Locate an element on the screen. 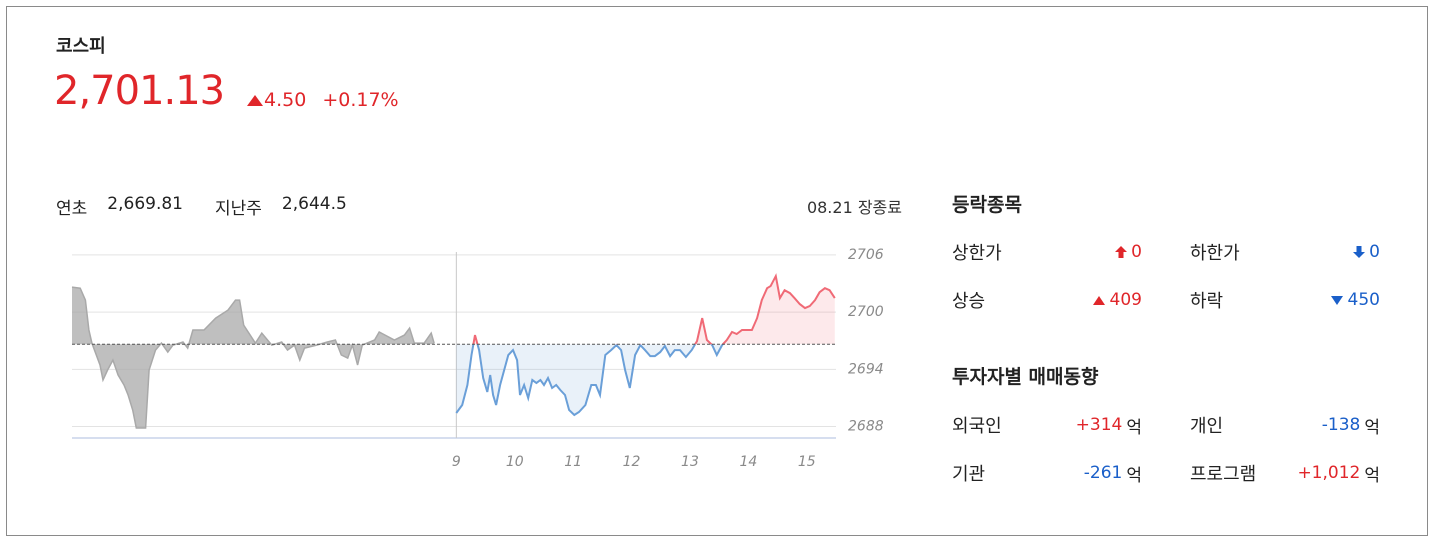 Image resolution: width=1436 pixels, height=544 pixels. index-price: 2,701.13 is located at coordinates (139, 91).